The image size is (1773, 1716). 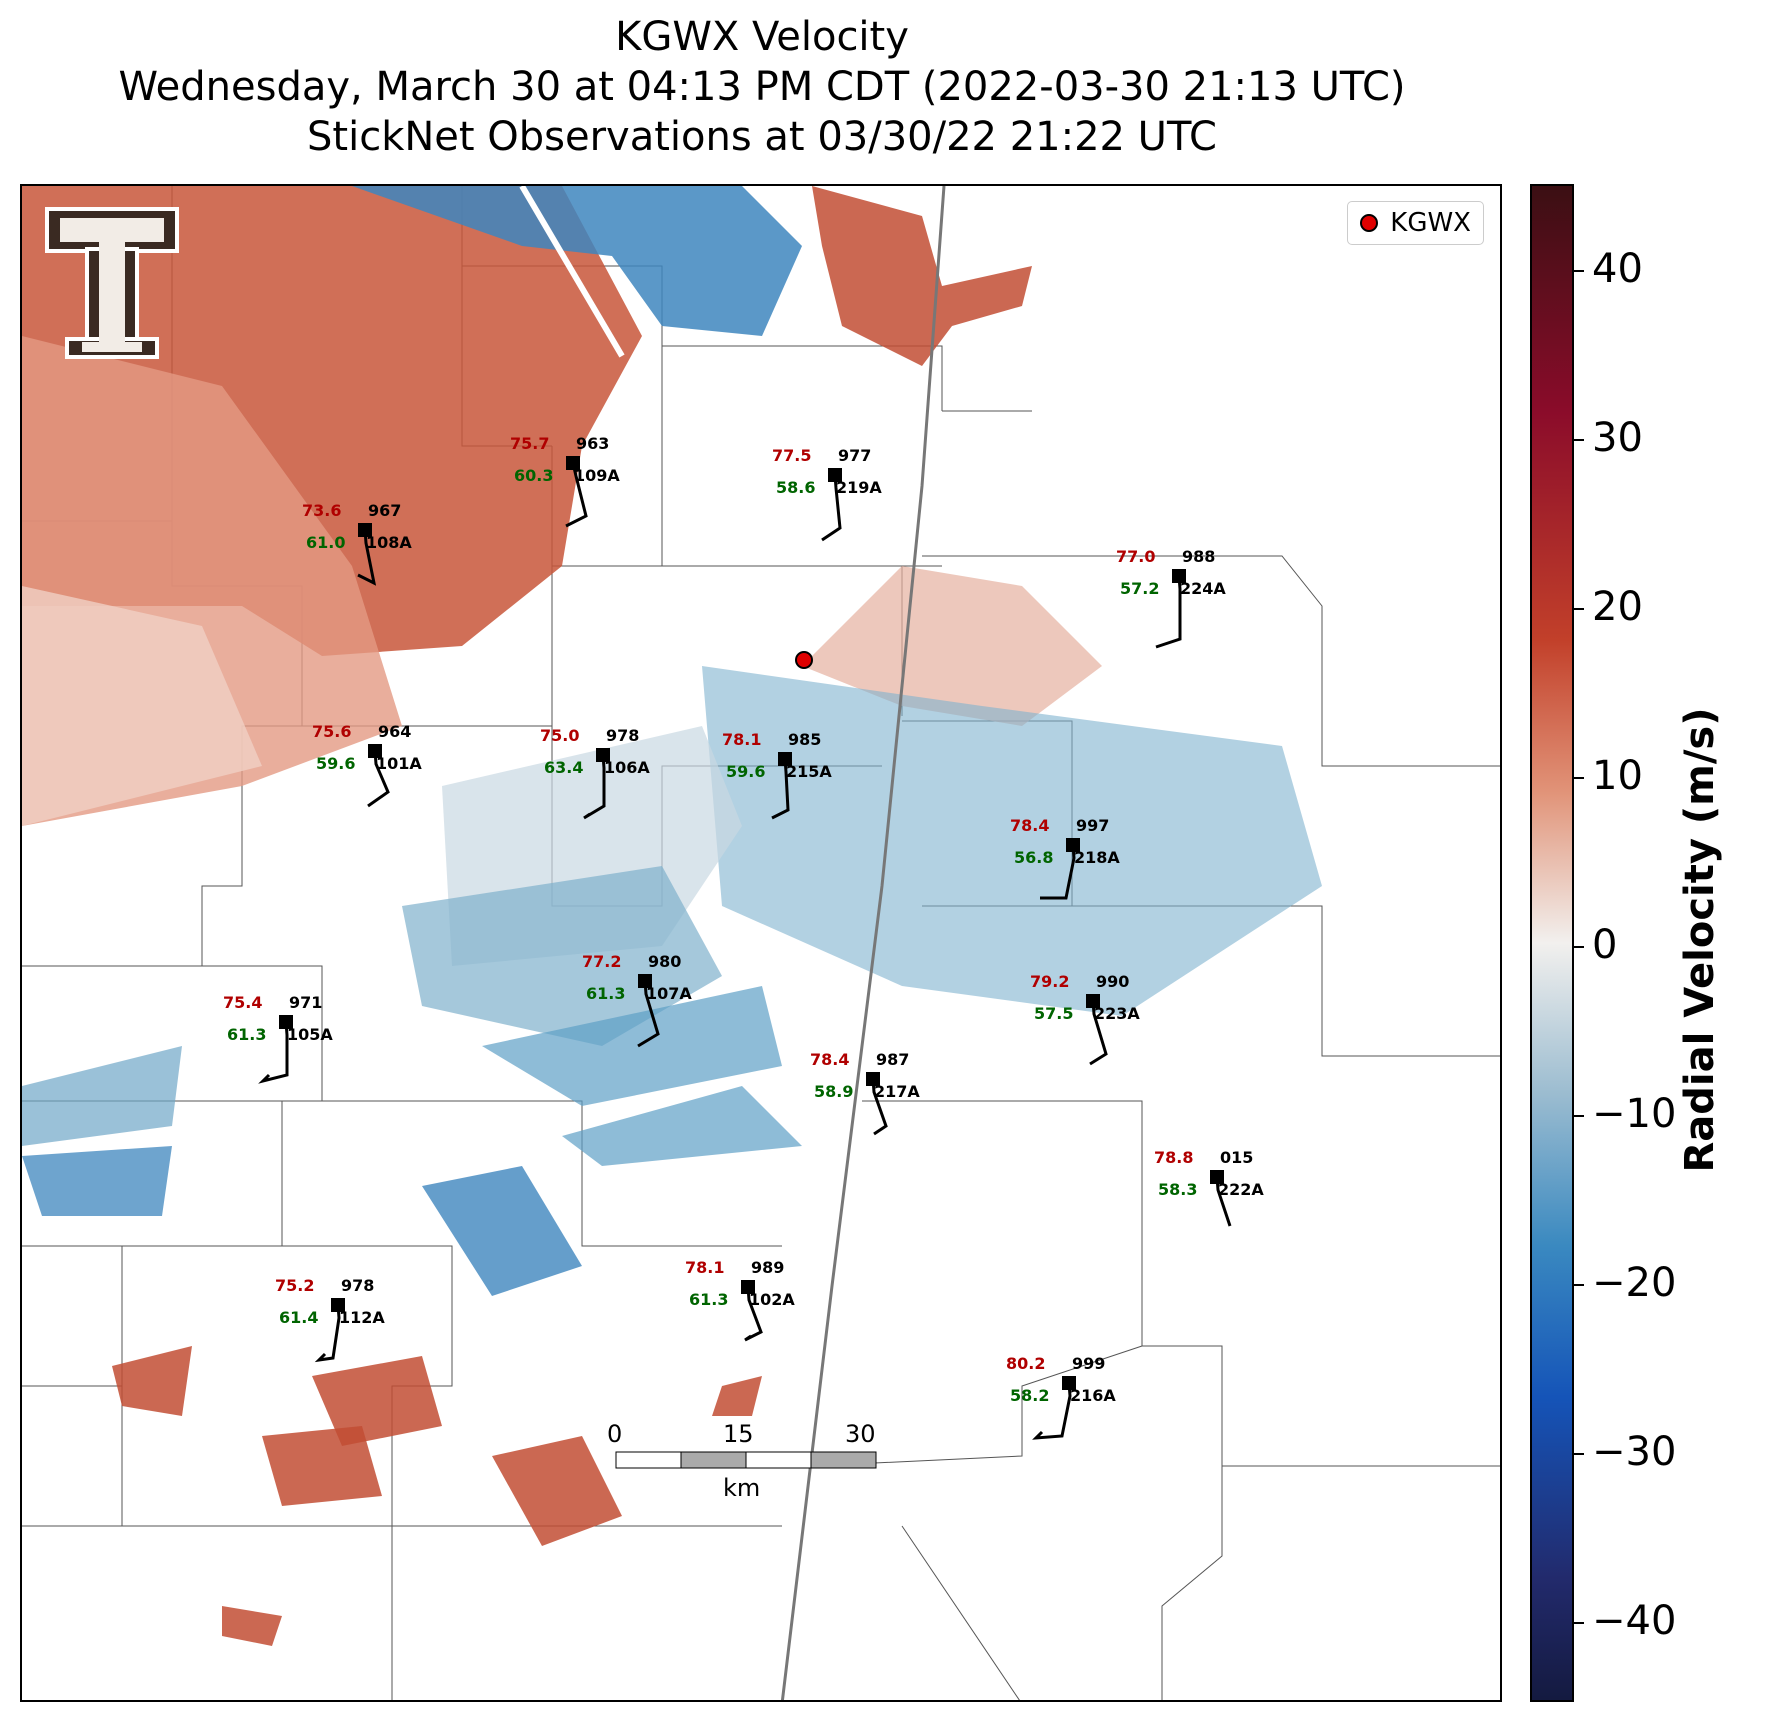 I want to click on scale-tick-15: 15, so click(x=738, y=1434).